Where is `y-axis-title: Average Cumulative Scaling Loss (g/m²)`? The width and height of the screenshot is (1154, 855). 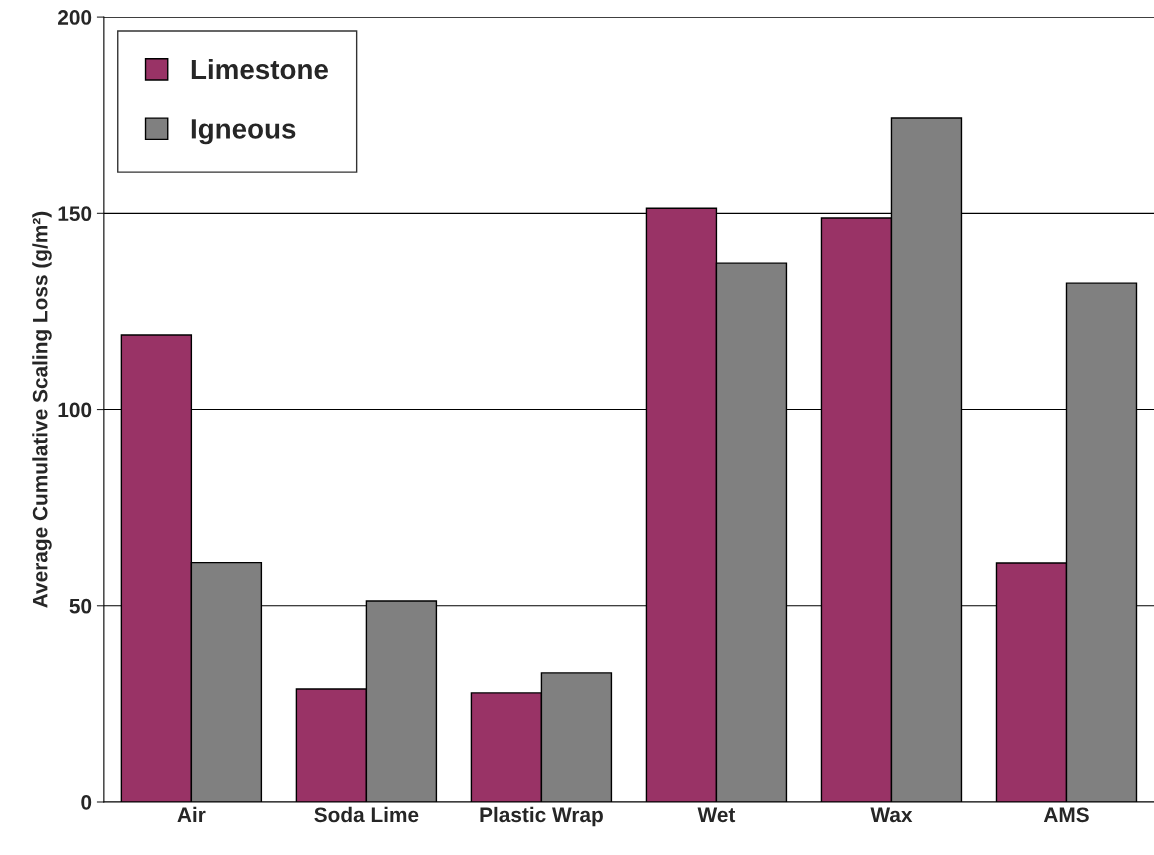
y-axis-title: Average Cumulative Scaling Loss (g/m²) is located at coordinates (42, 409).